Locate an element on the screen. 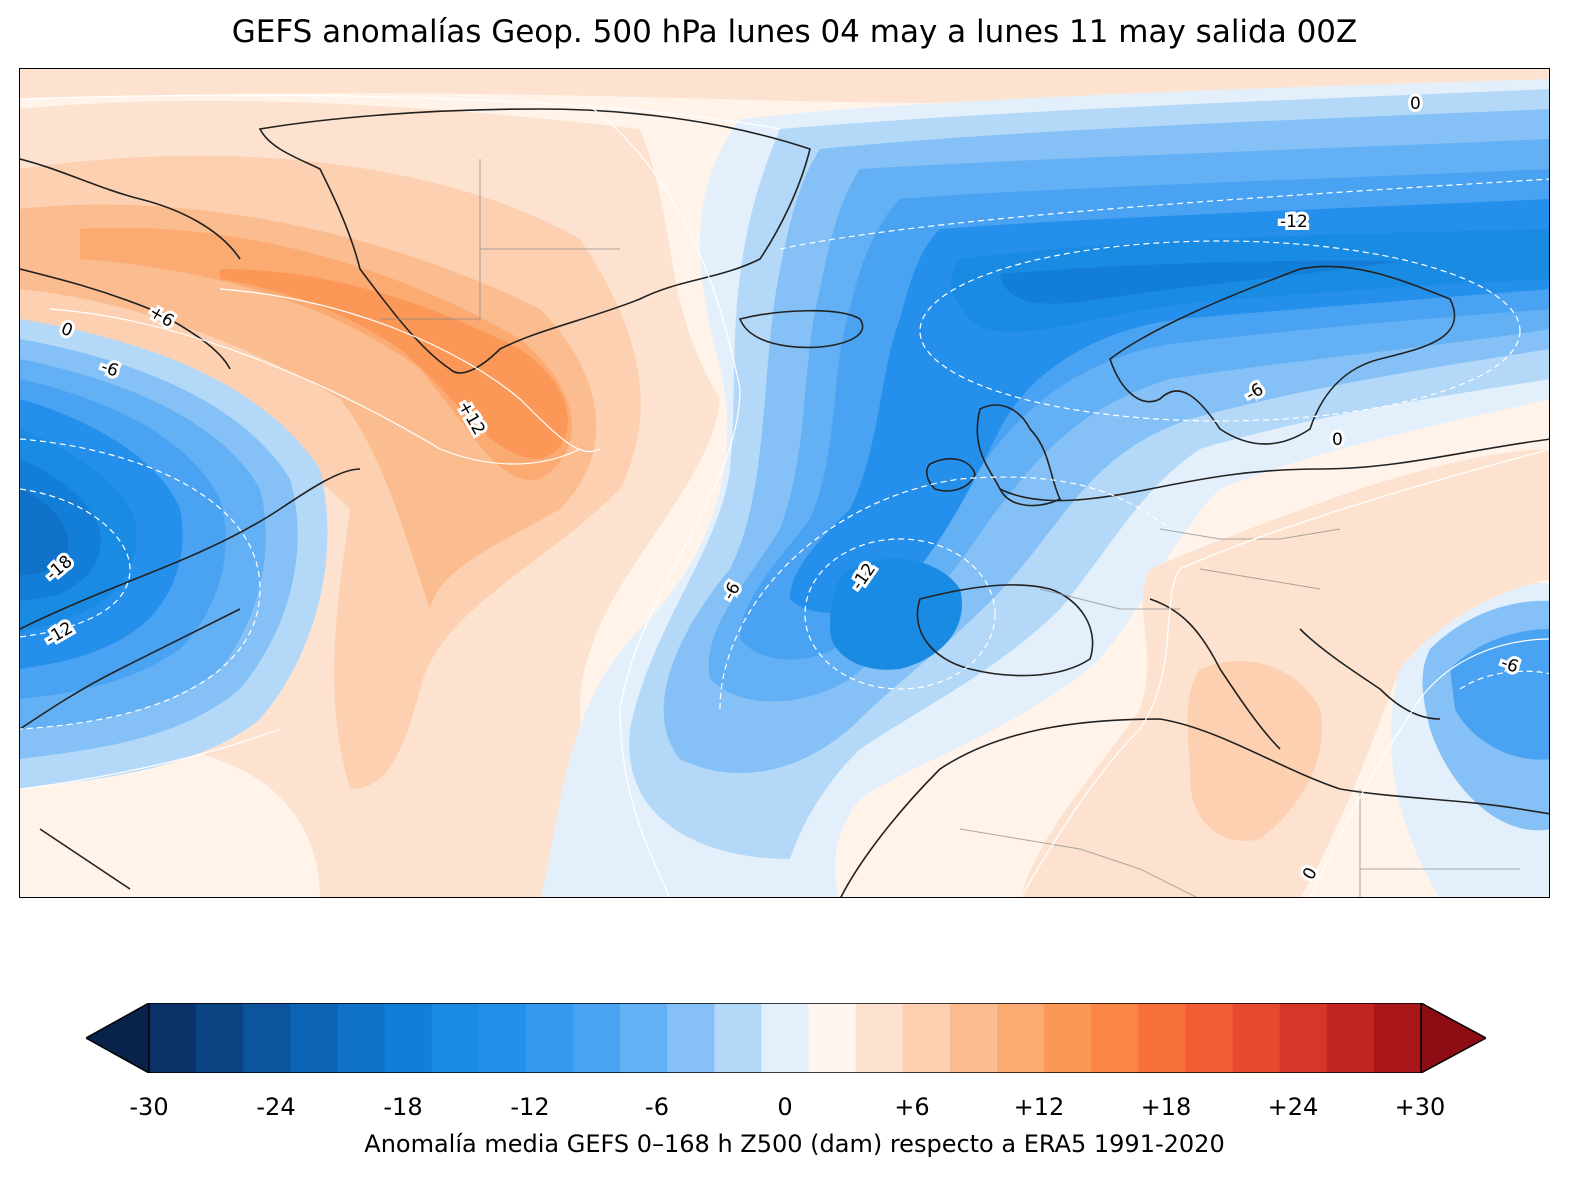 The width and height of the screenshot is (1589, 1196). colorbar-min-extend is located at coordinates (117, 1038).